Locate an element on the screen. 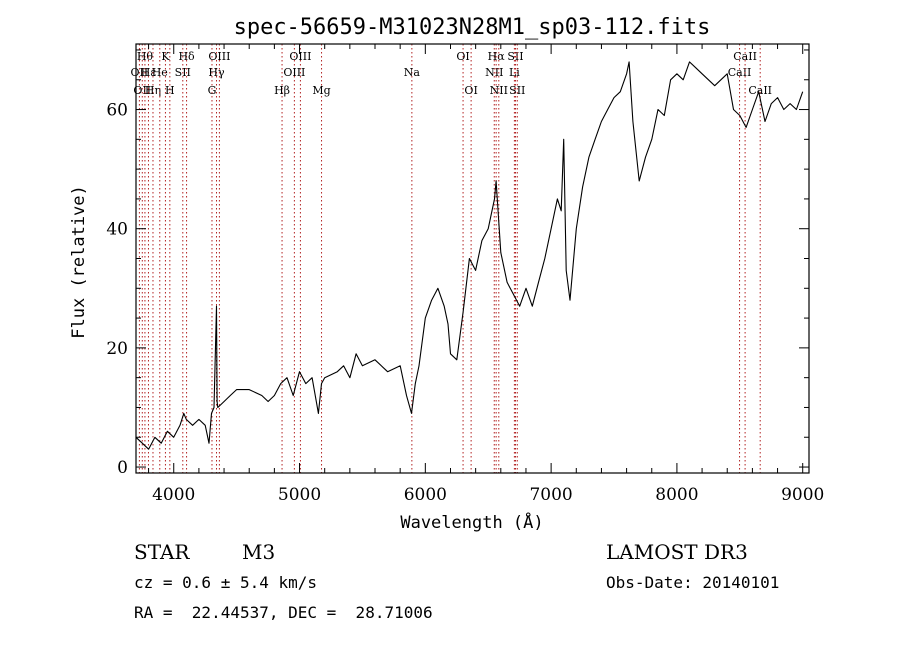 Image resolution: width=900 pixels, height=649 pixels. line-label-na: Na is located at coordinates (412, 72).